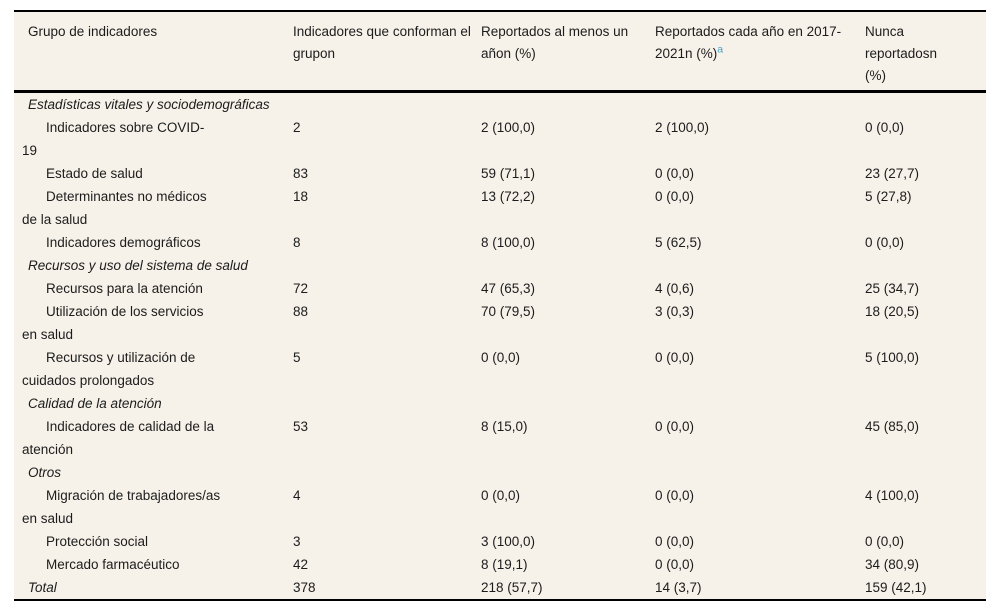 This screenshot has width=1000, height=614. What do you see at coordinates (297, 495) in the screenshot?
I see `cell-value: 4` at bounding box center [297, 495].